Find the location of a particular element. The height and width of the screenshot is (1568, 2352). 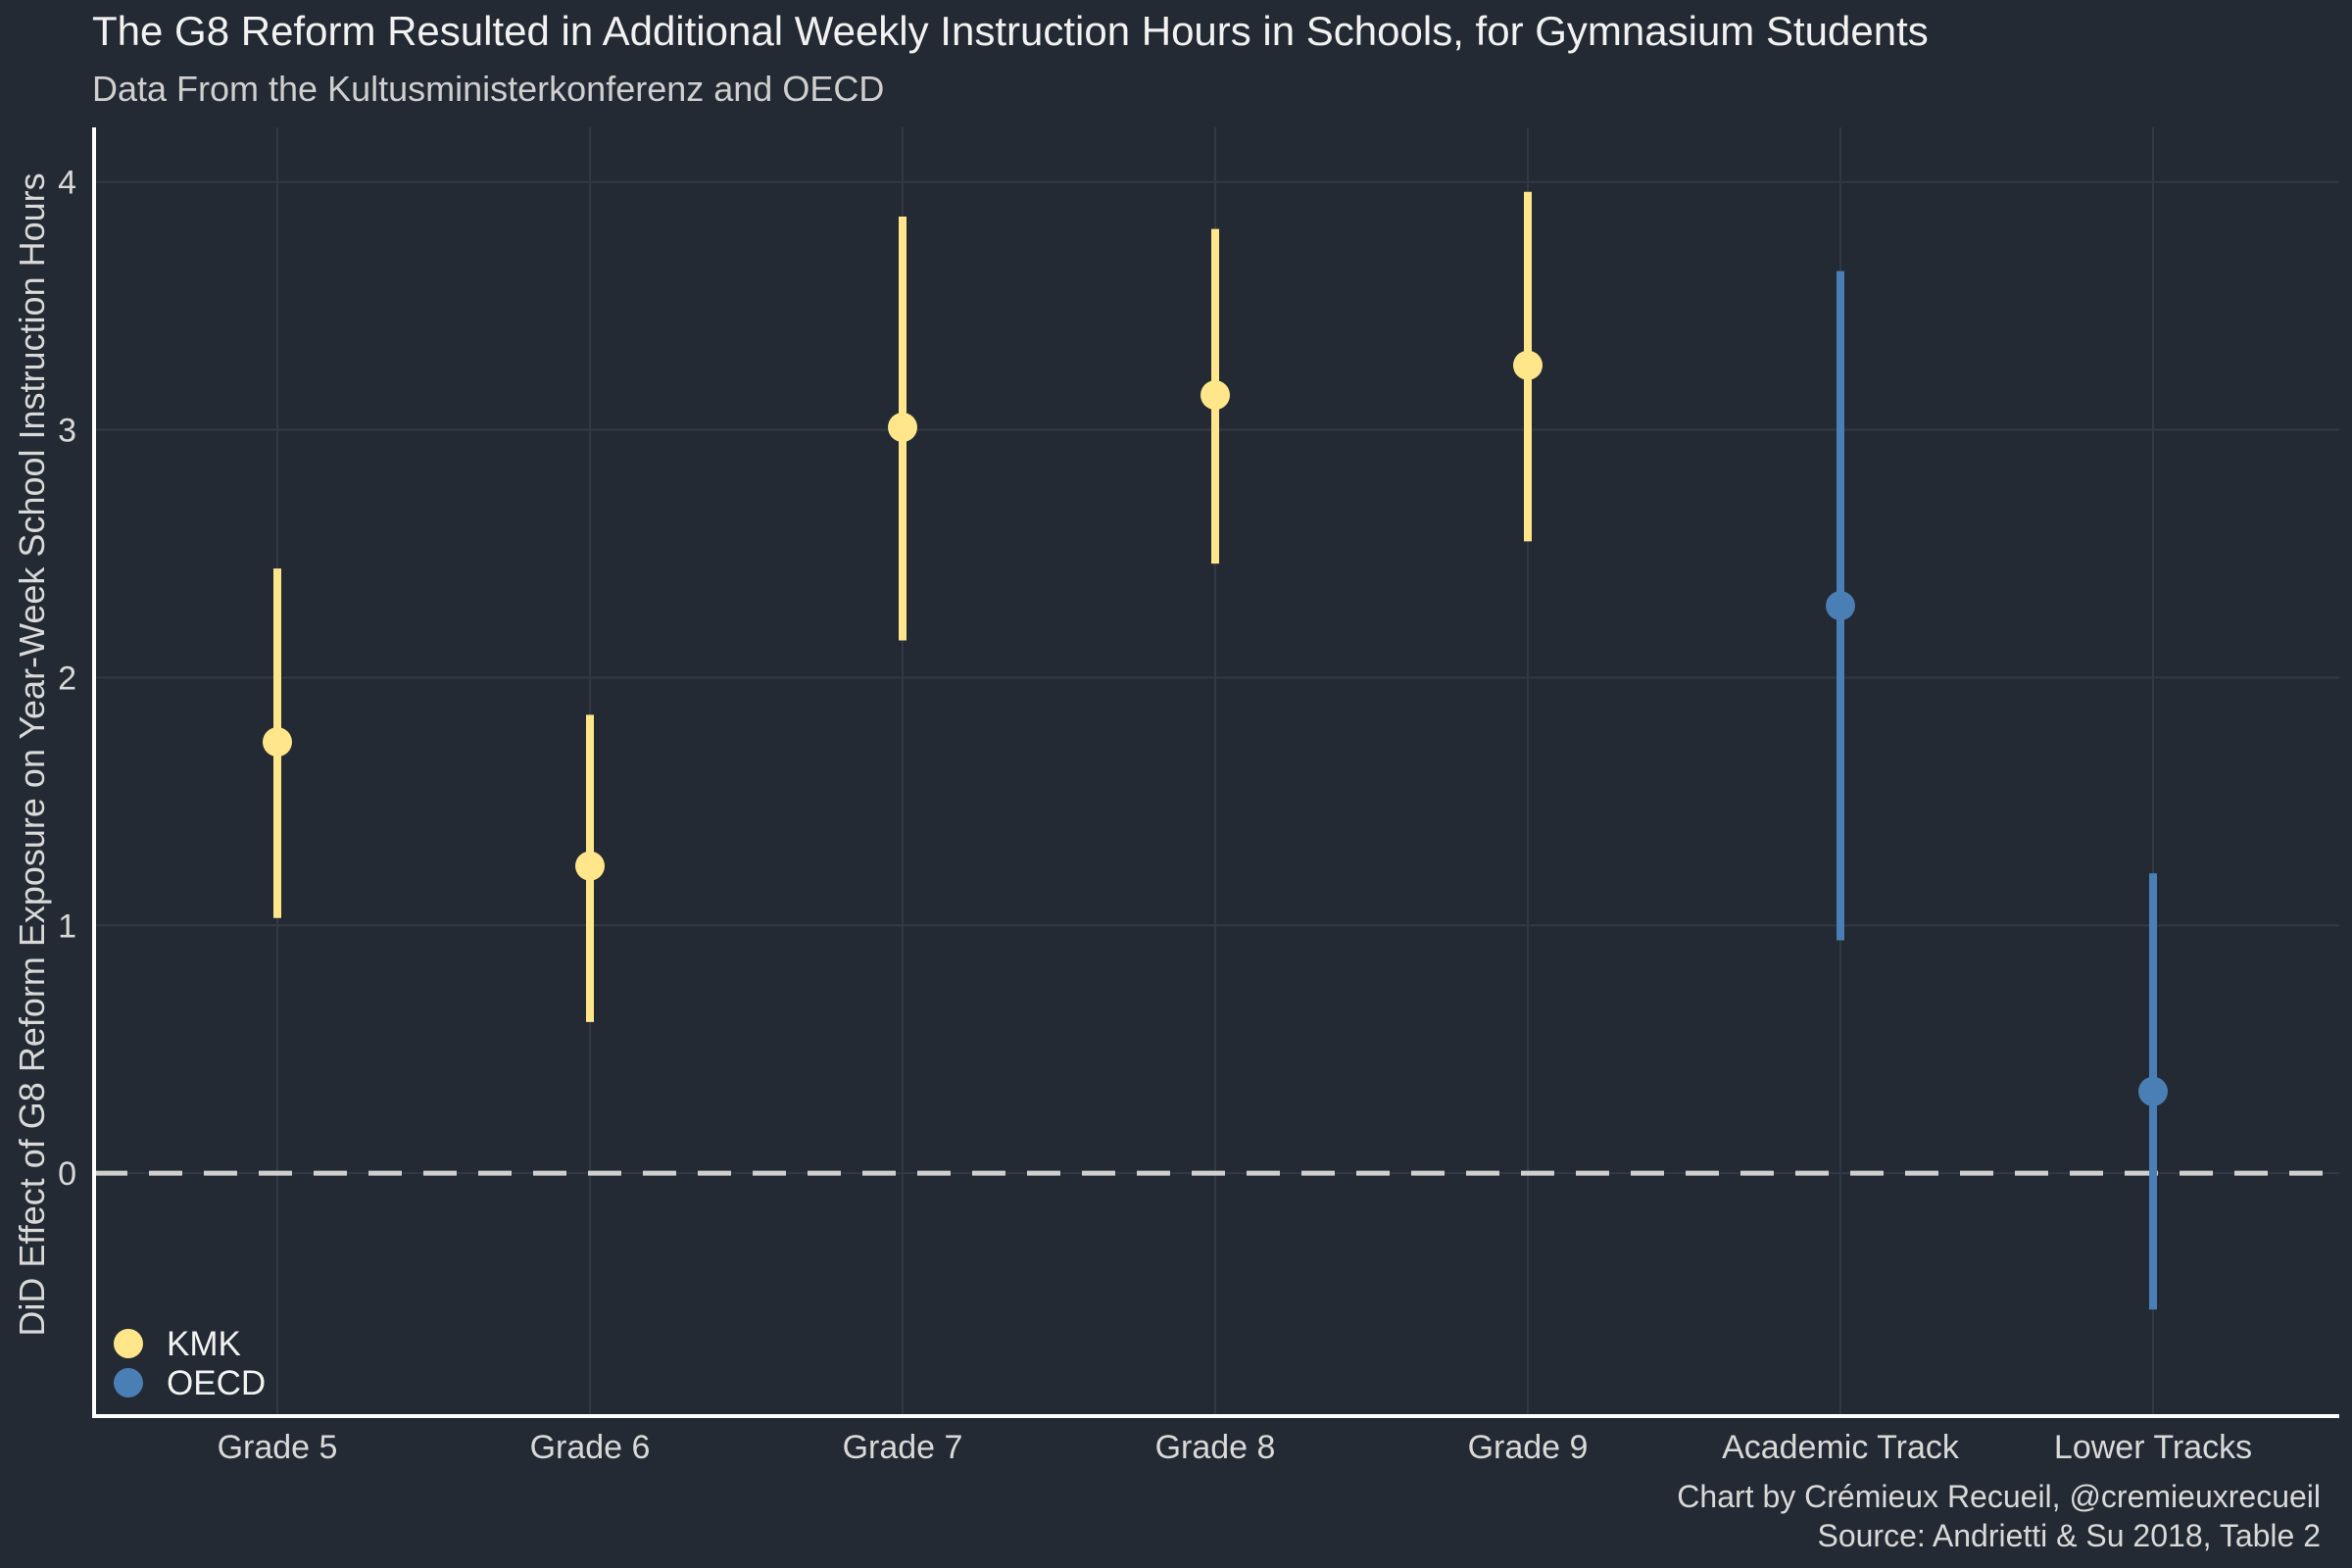

y-tick-label-0: 0 is located at coordinates (67, 1174).